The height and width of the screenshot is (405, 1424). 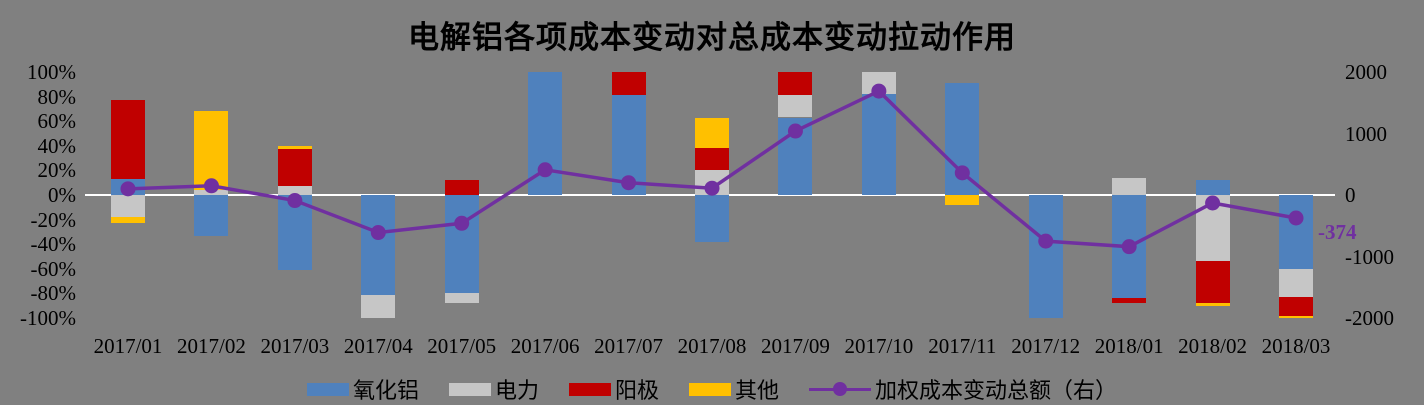 What do you see at coordinates (462, 346) in the screenshot?
I see `x-axis-label: 2017/05` at bounding box center [462, 346].